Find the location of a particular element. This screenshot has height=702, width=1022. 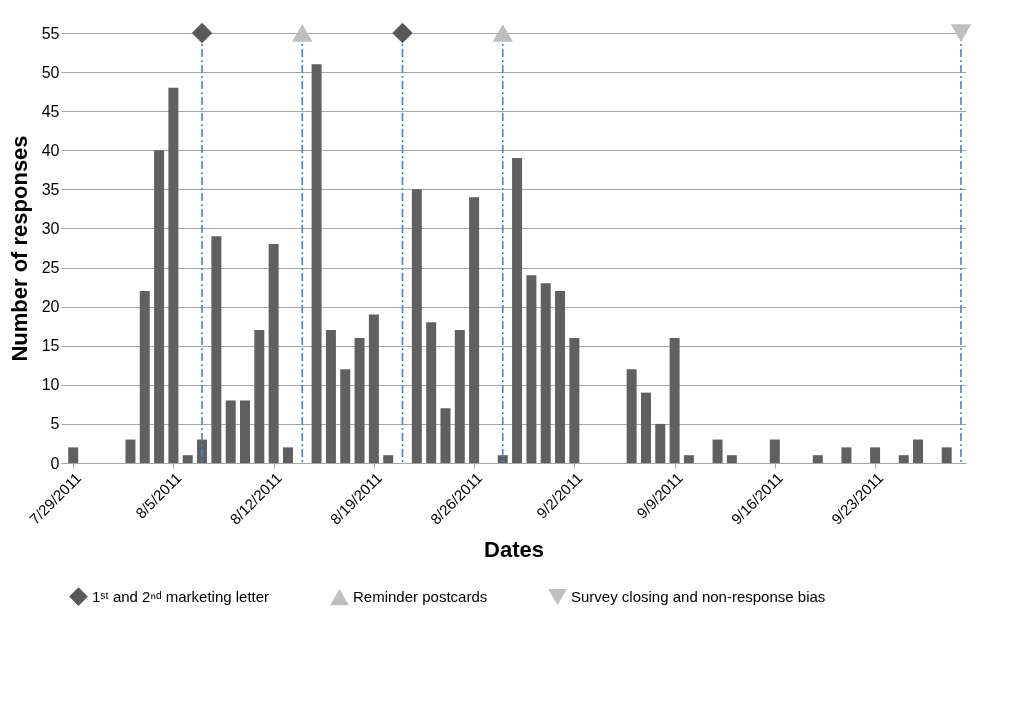

y-tick-label: 40 is located at coordinates (50, 150).